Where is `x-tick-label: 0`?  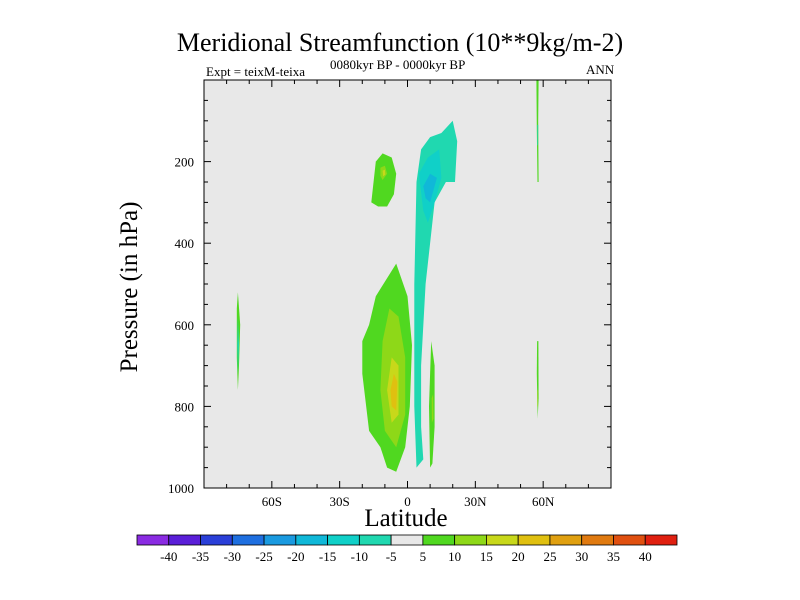 x-tick-label: 0 is located at coordinates (407, 501).